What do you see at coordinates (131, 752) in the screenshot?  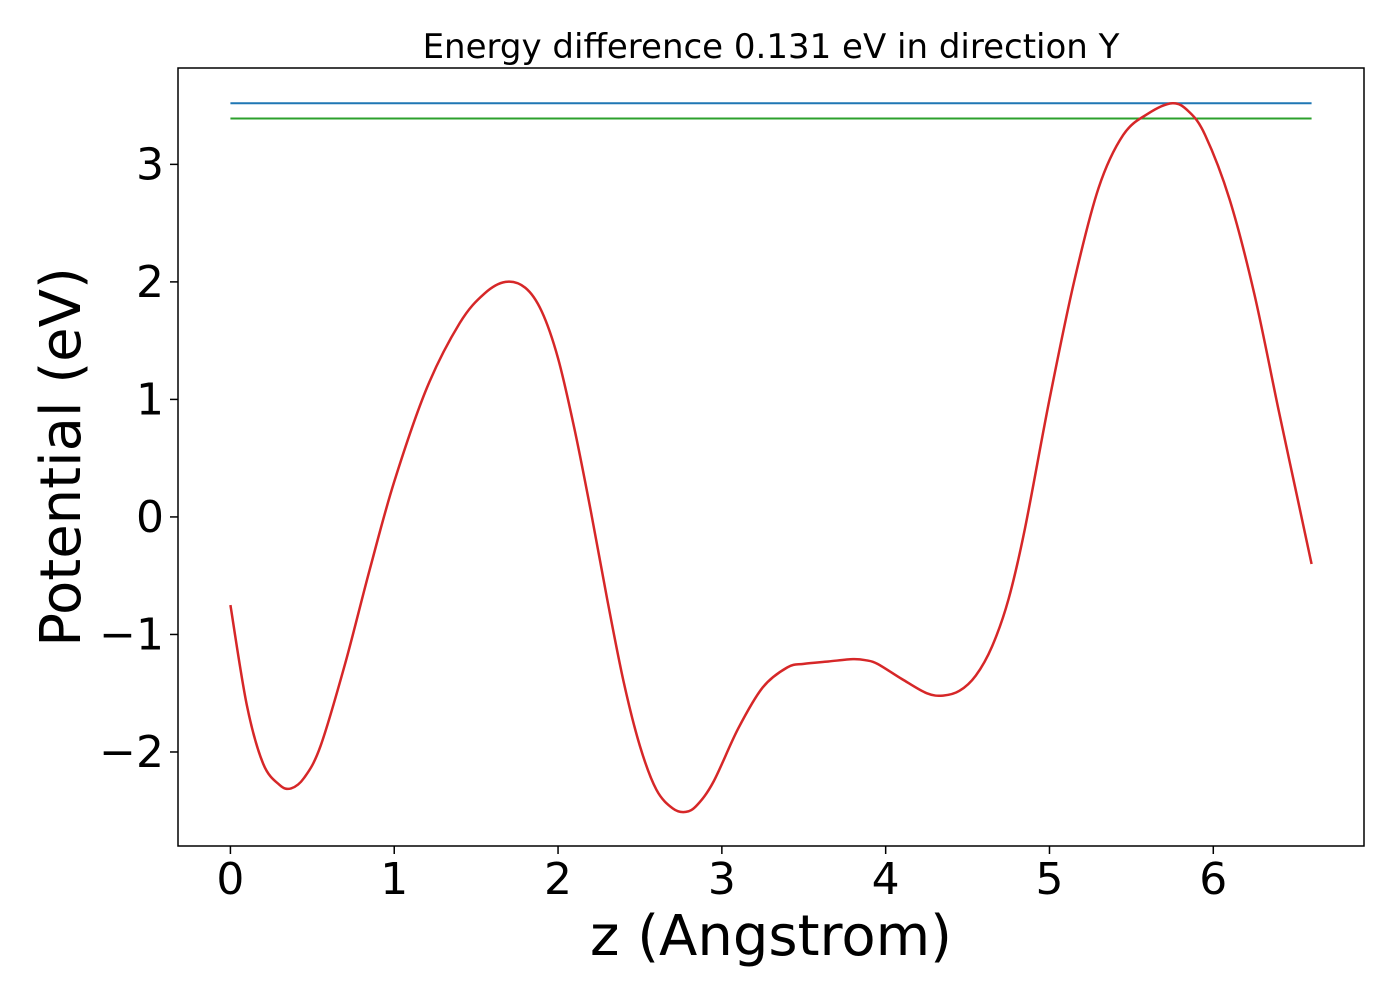 I see `y-tick-label: −2` at bounding box center [131, 752].